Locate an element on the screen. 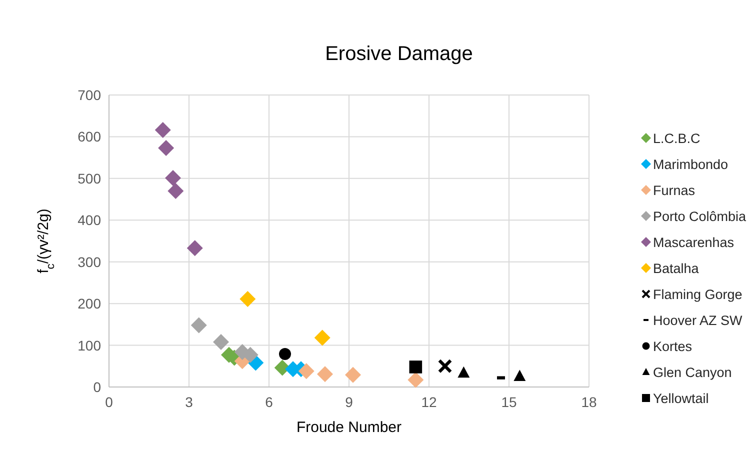 The width and height of the screenshot is (750, 462). y-tick-label: 600 is located at coordinates (90, 136).